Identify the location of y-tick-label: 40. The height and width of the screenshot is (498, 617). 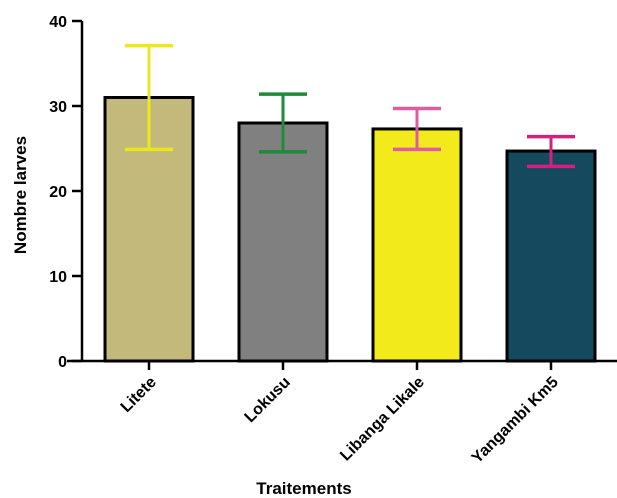
(58, 22).